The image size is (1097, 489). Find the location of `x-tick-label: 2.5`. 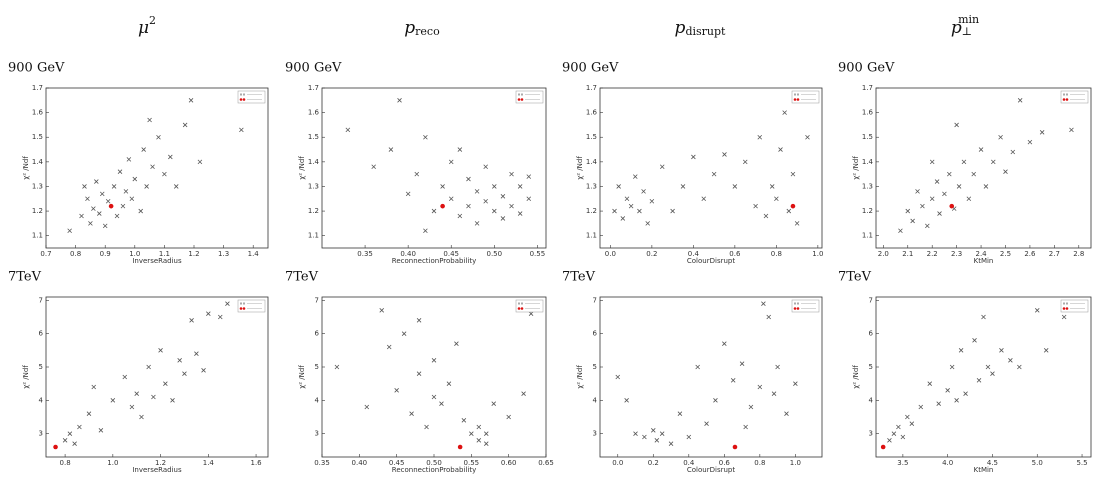

x-tick-label: 2.5 is located at coordinates (1005, 254).